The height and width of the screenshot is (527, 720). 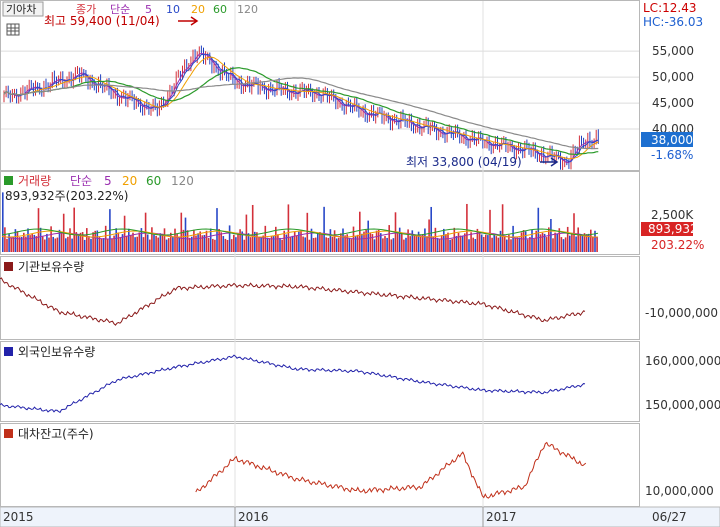 I want to click on institution-title: 기관보유수량, so click(x=51, y=267).